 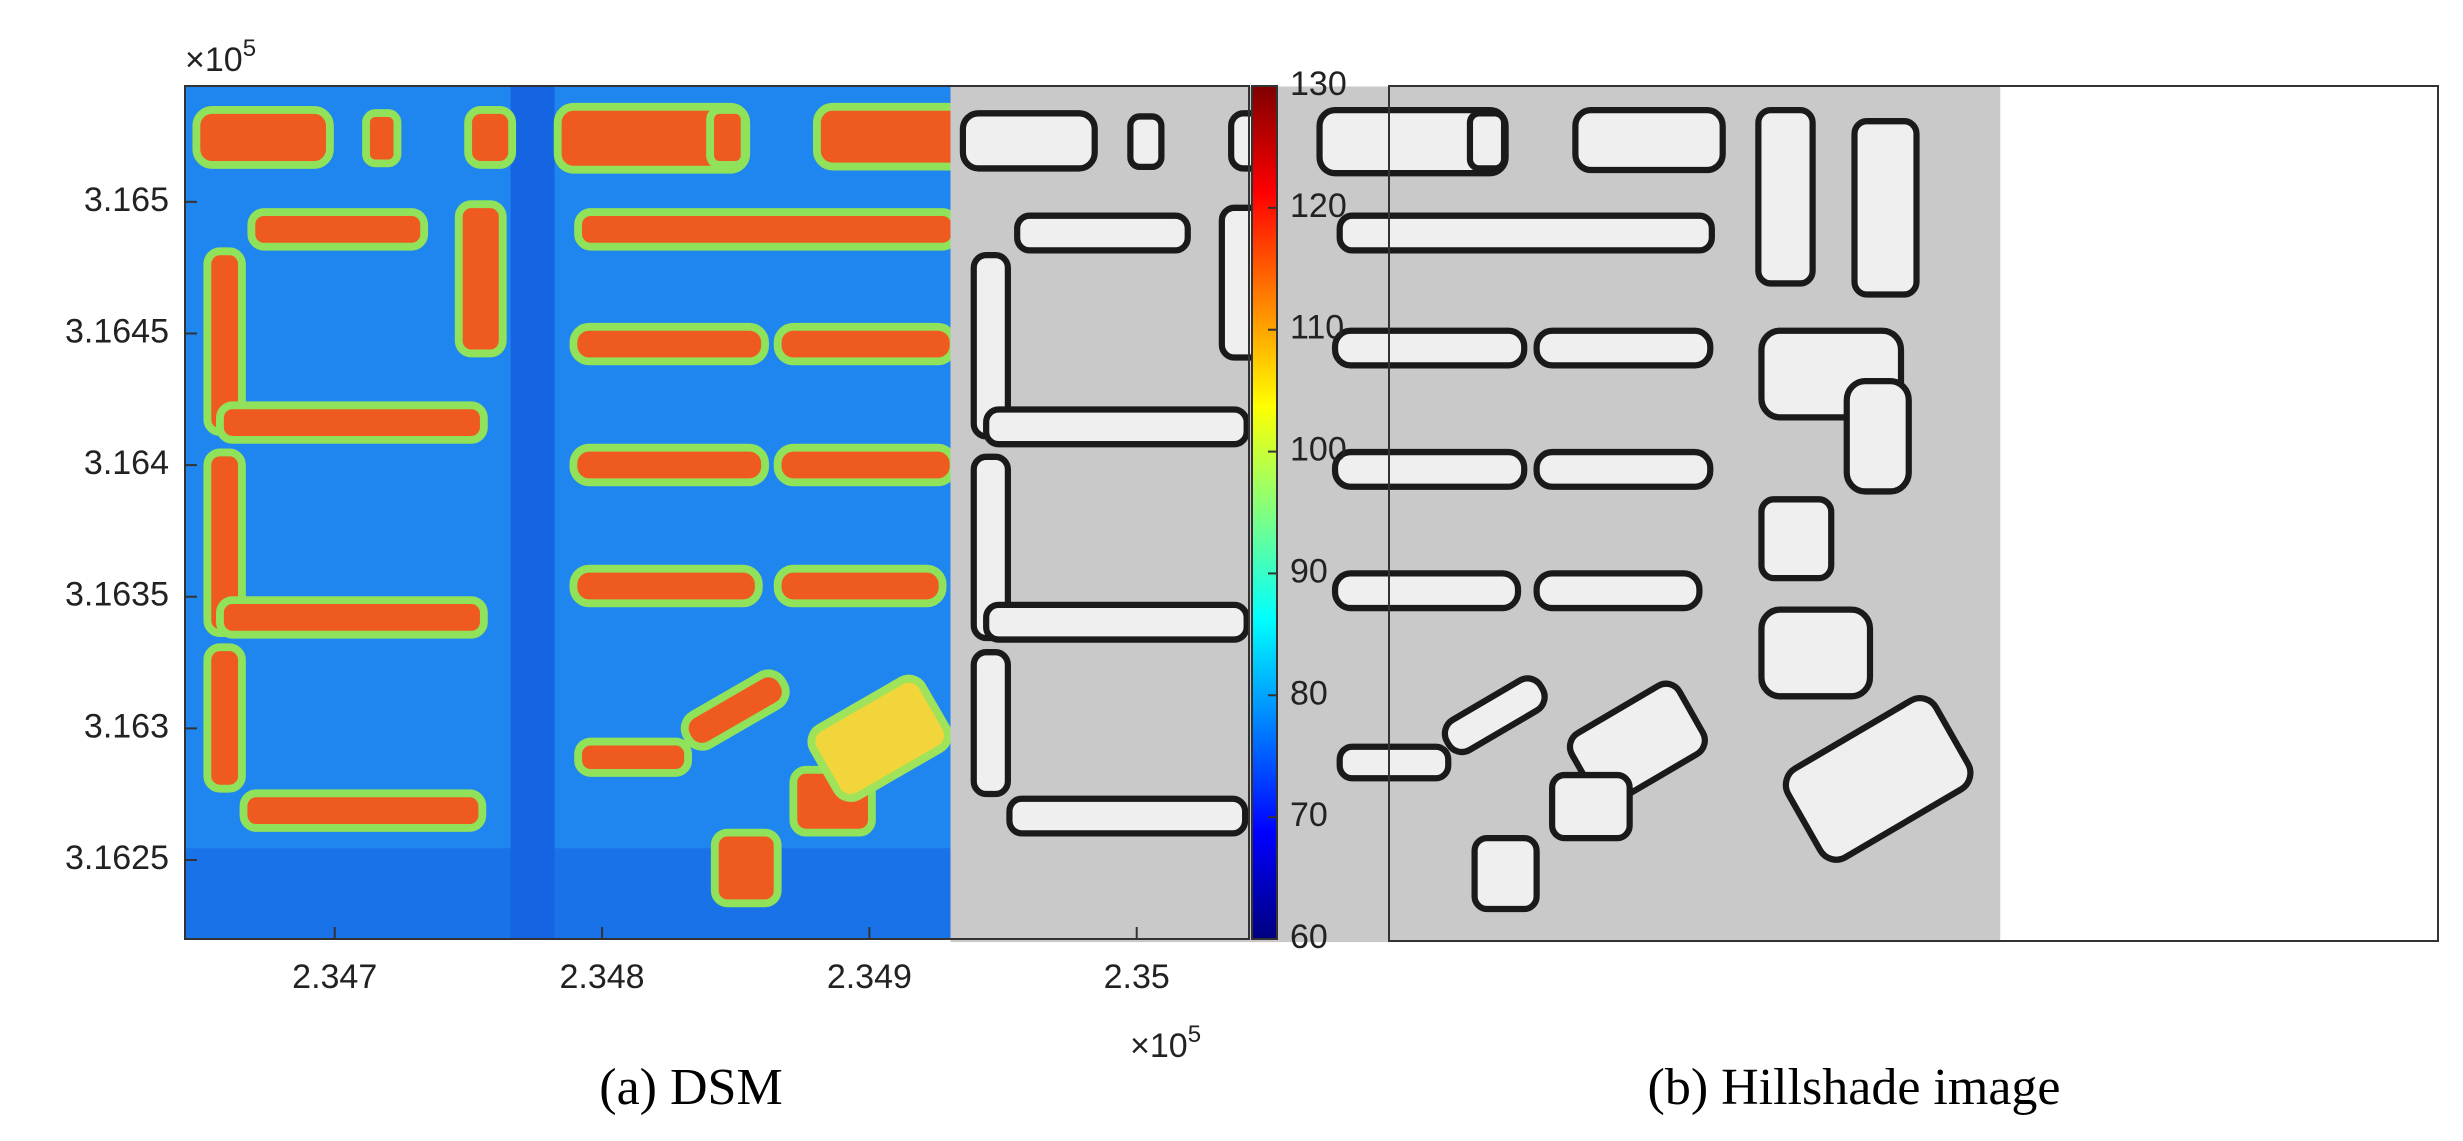 I want to click on x-tick-label: 2.348, so click(x=601, y=977).